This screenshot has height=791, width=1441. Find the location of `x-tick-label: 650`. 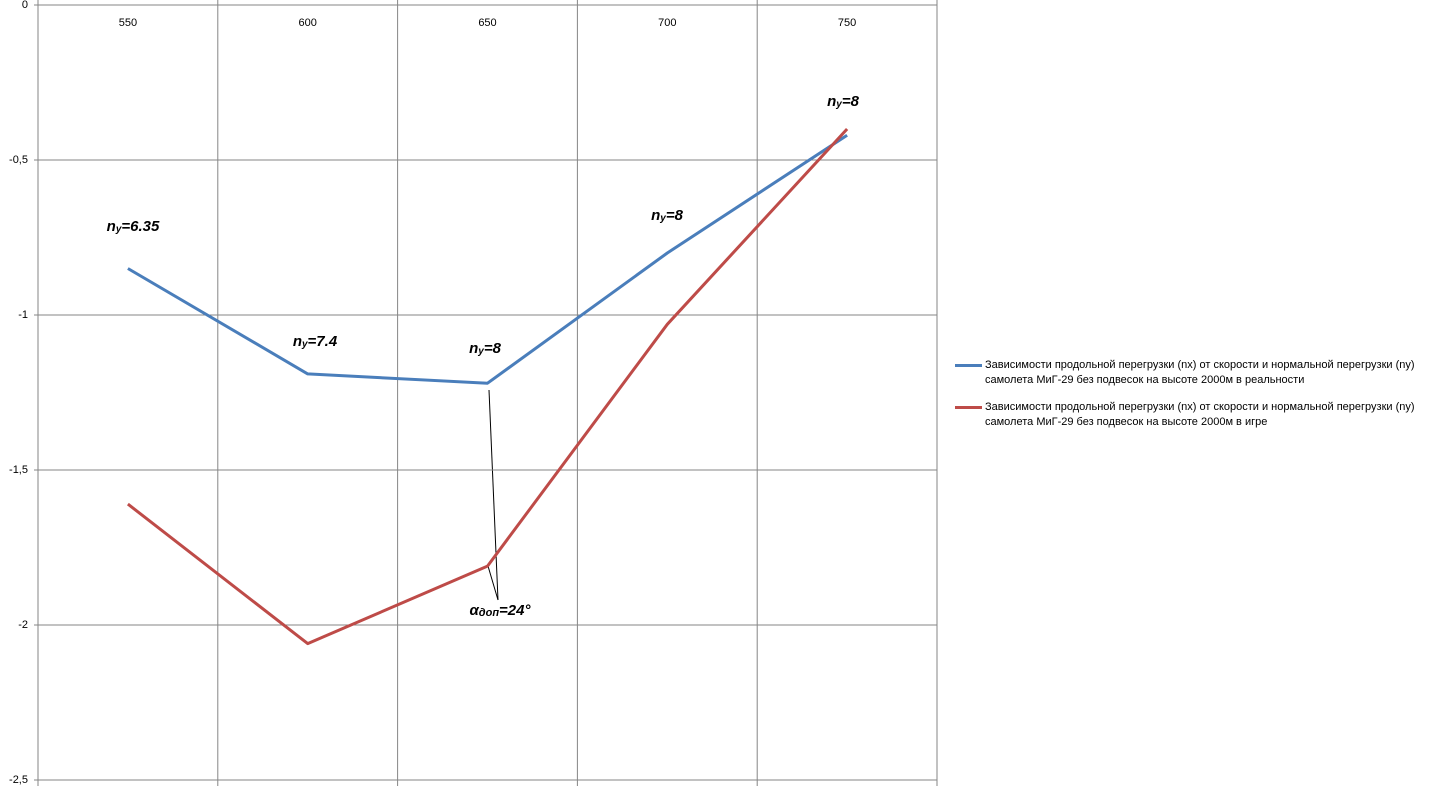

x-tick-label: 650 is located at coordinates (487, 23).